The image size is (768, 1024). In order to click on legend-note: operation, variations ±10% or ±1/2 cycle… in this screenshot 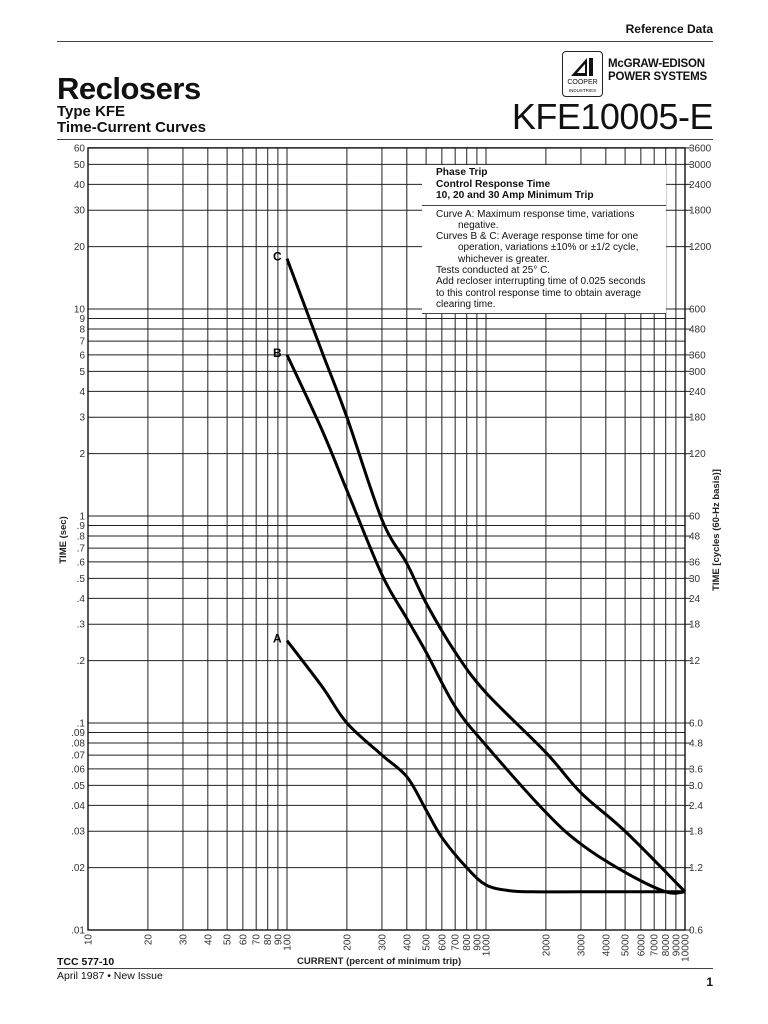, I will do `click(548, 248)`.